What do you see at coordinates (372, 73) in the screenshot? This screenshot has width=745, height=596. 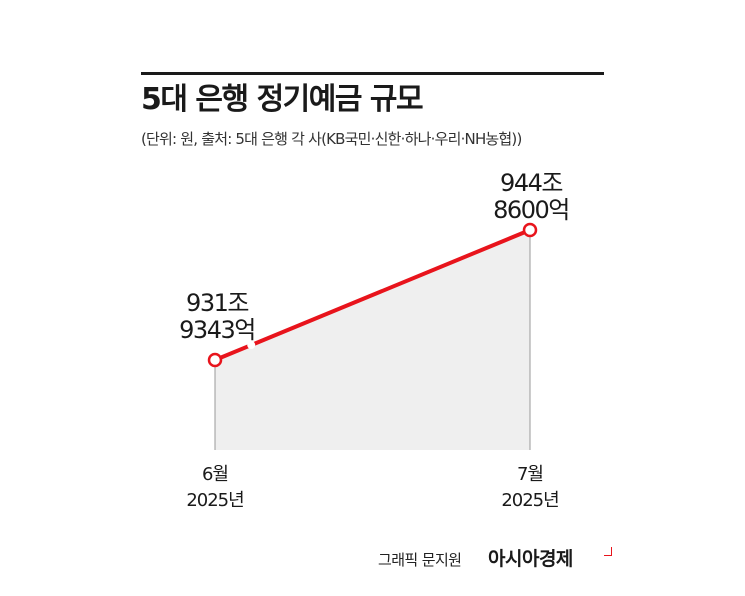 I see `top-rule` at bounding box center [372, 73].